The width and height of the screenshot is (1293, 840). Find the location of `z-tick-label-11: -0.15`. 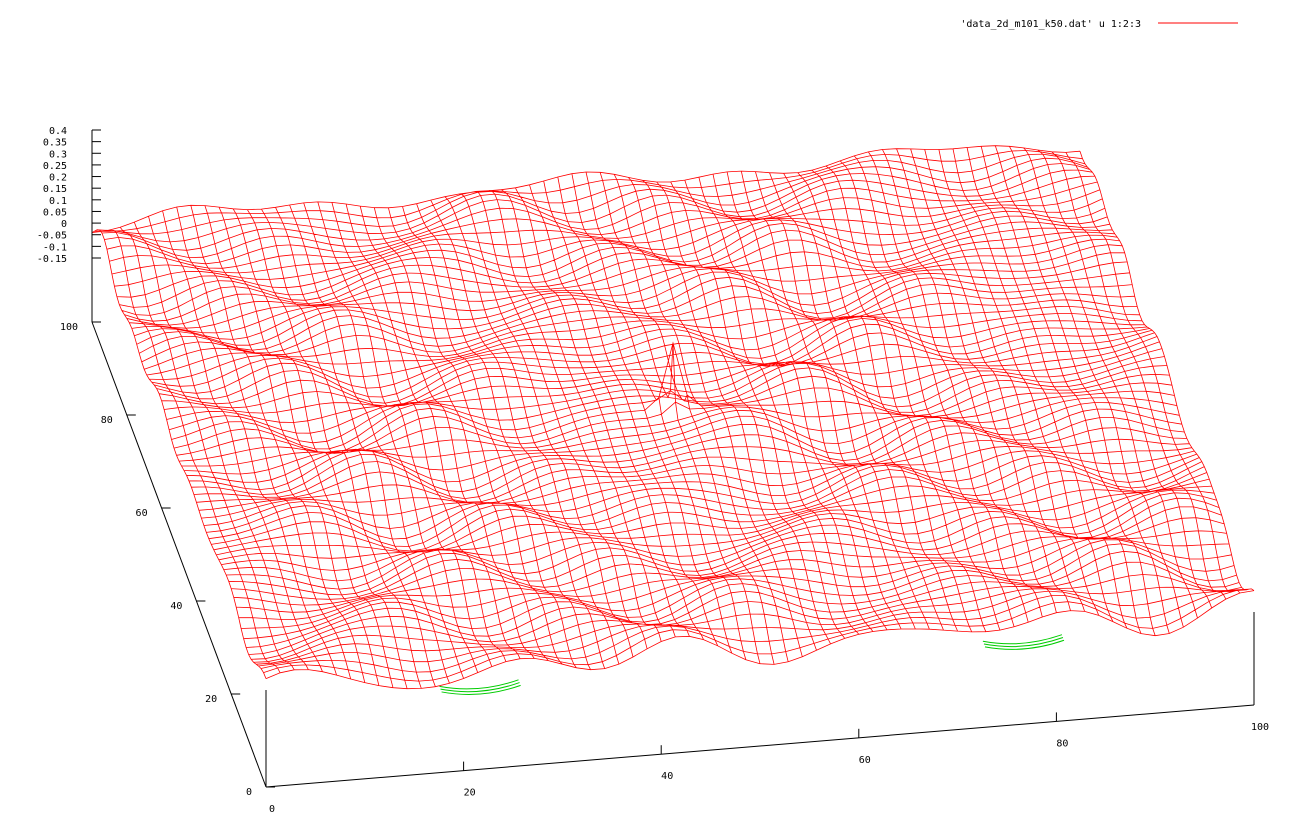

z-tick-label-11: -0.15 is located at coordinates (52, 259).